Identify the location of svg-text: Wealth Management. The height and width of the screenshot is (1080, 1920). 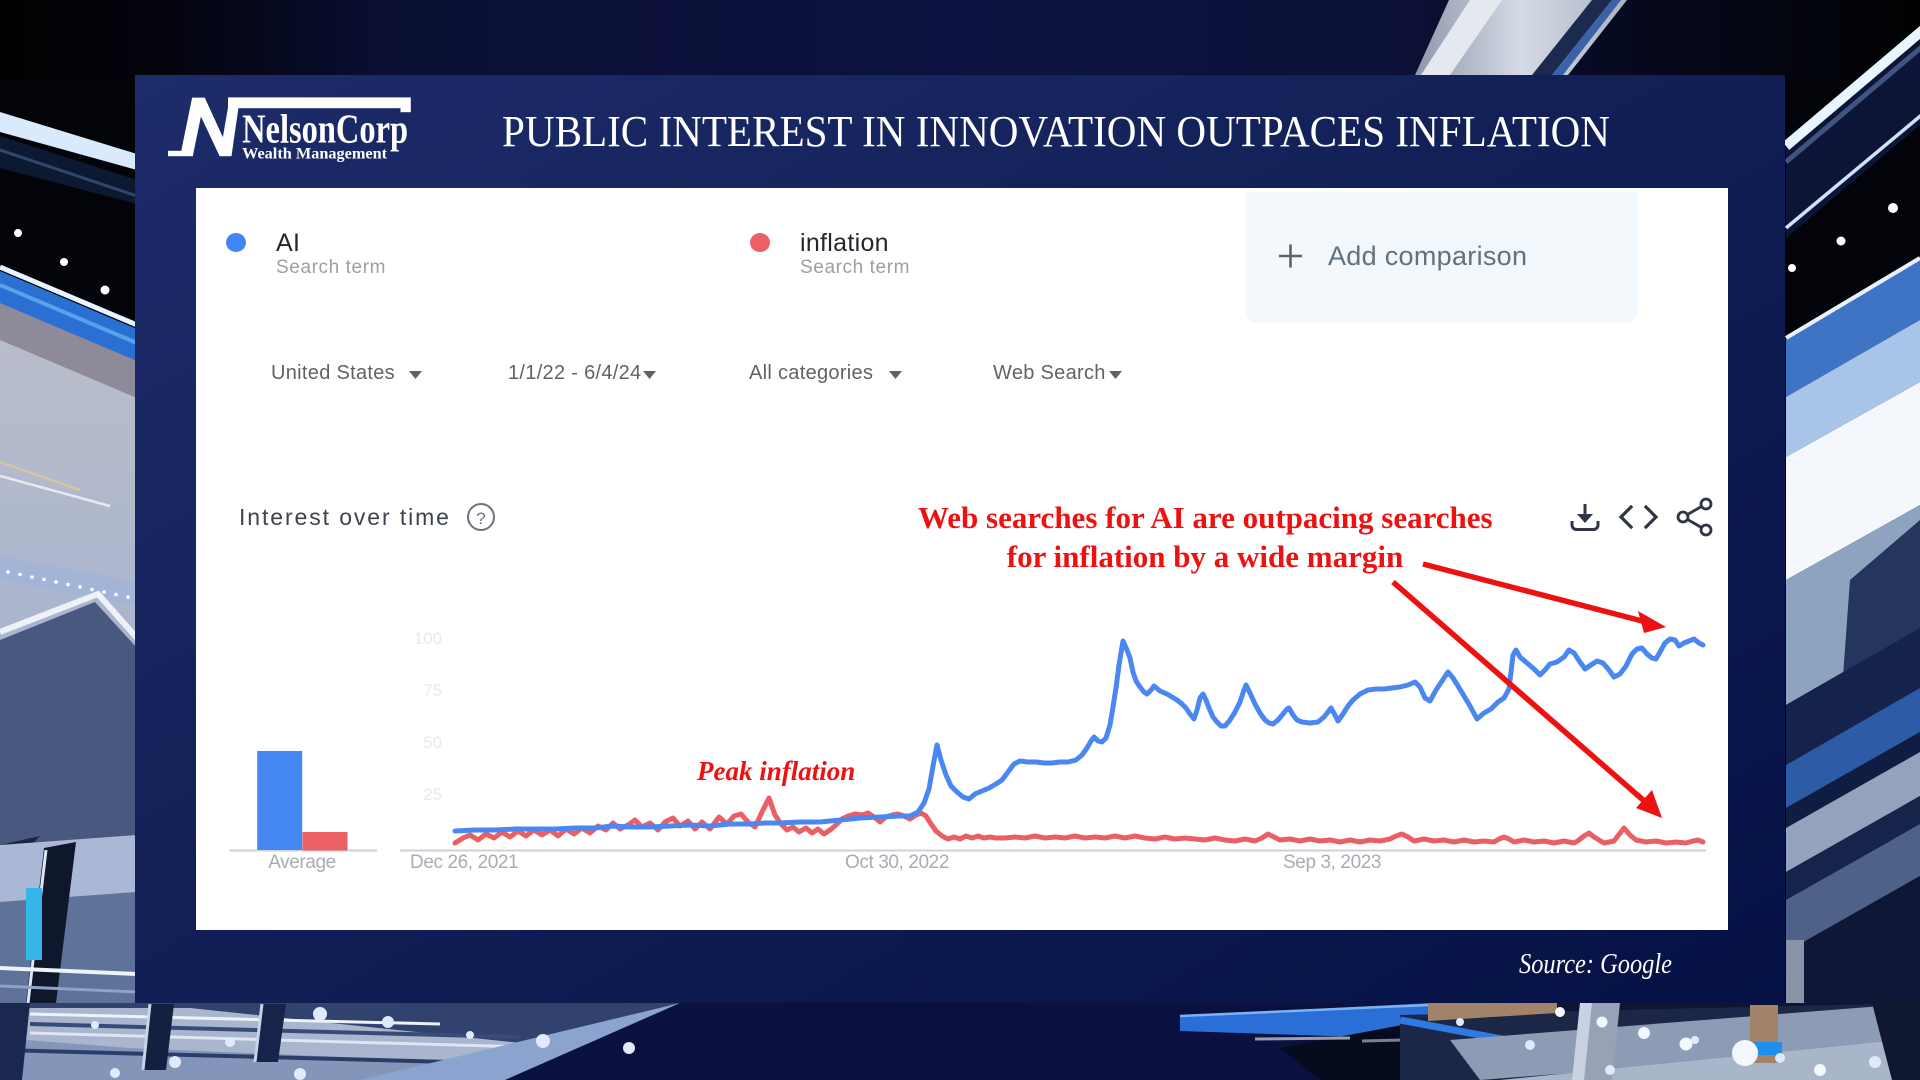
(315, 153).